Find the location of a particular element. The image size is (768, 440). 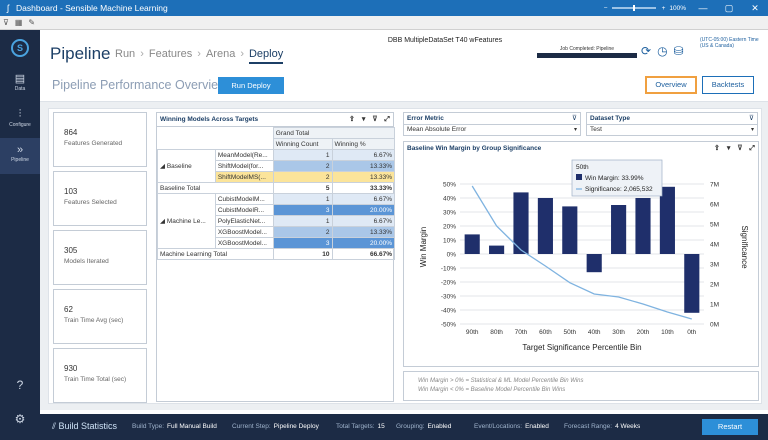

maximize-button: ▢ is located at coordinates (729, 7).